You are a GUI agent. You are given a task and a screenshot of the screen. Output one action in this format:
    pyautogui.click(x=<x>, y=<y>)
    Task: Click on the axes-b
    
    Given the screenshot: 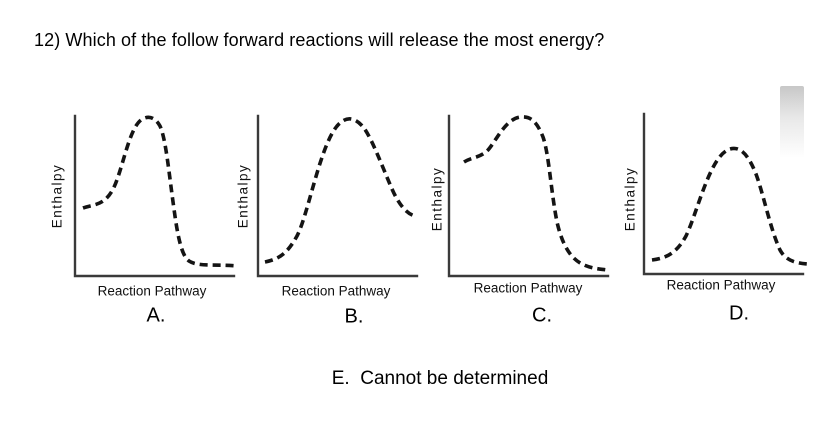 What is the action you would take?
    pyautogui.click(x=337, y=196)
    